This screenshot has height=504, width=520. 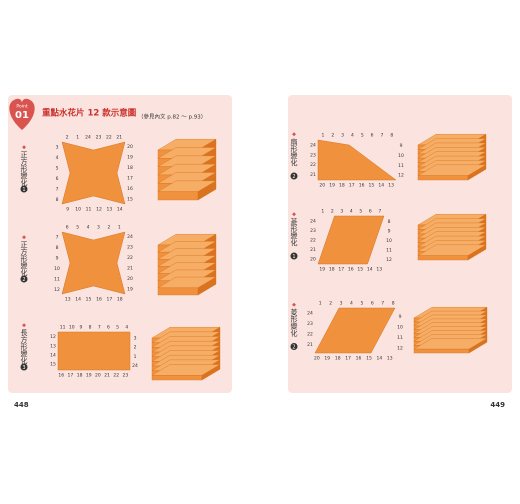 I want to click on step-number: 3, so click(x=135, y=338).